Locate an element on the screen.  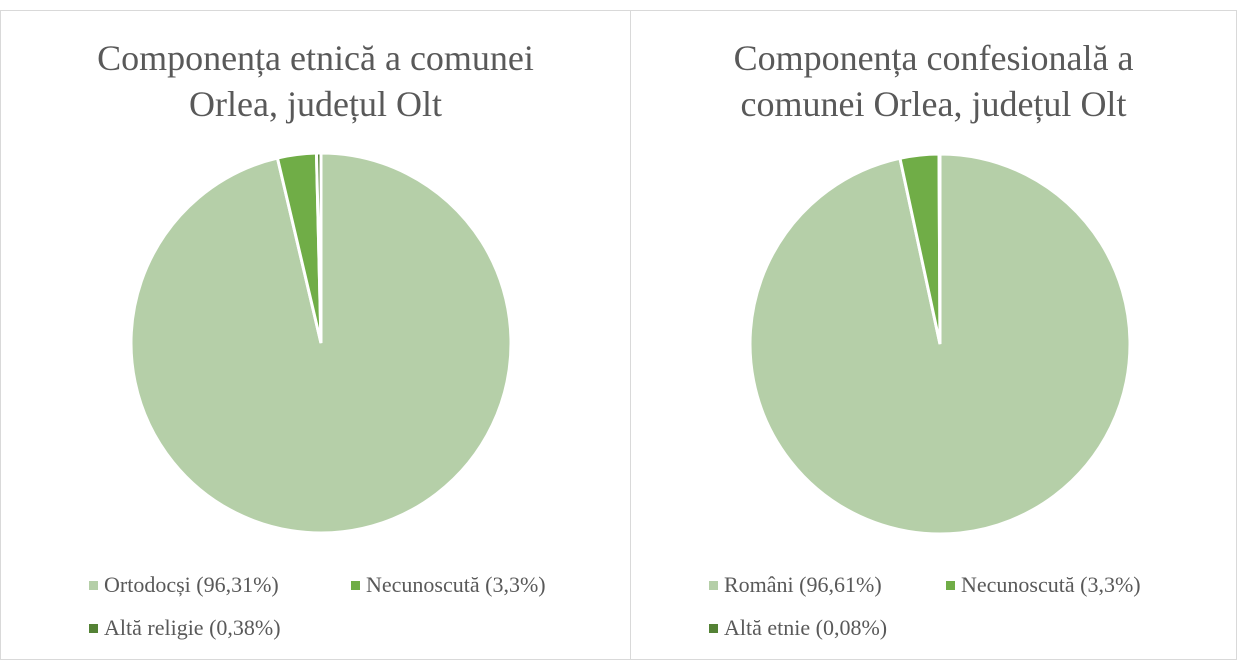
legend-label: Altă religie (0,38%) is located at coordinates (192, 627).